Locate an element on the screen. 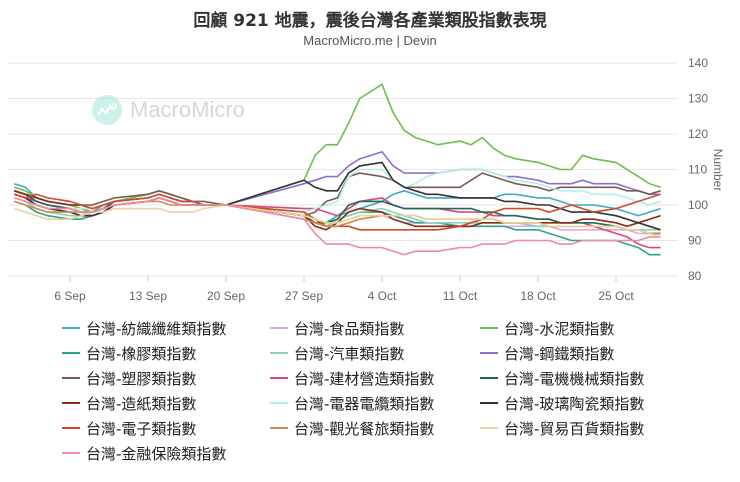 The height and width of the screenshot is (482, 740). legend-item: 台灣-電器電纜類指數 is located at coordinates (375, 403).